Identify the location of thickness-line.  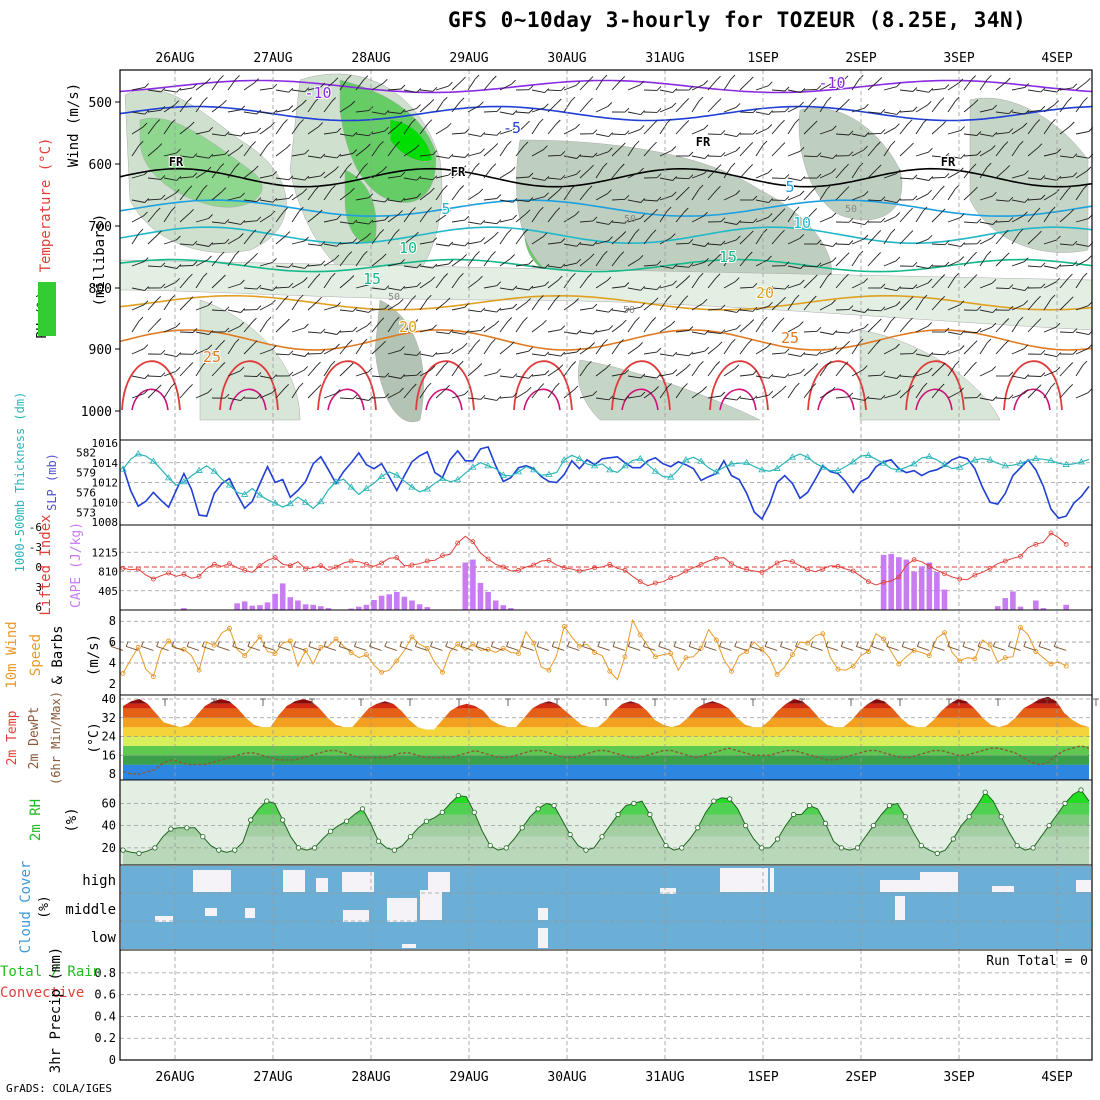
(606, 481).